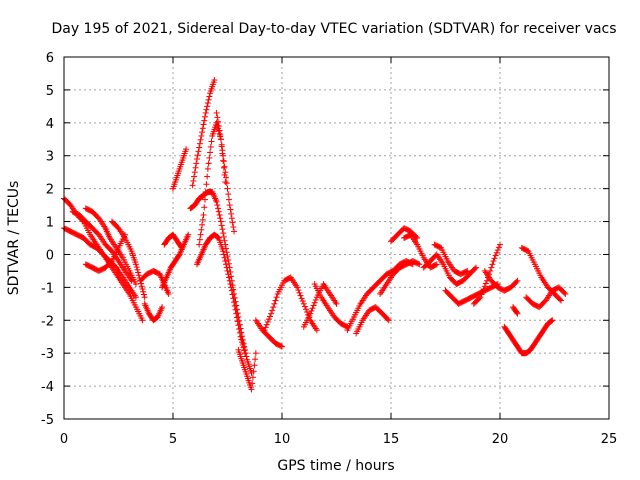  I want to click on x-tick-label: 15, so click(391, 439).